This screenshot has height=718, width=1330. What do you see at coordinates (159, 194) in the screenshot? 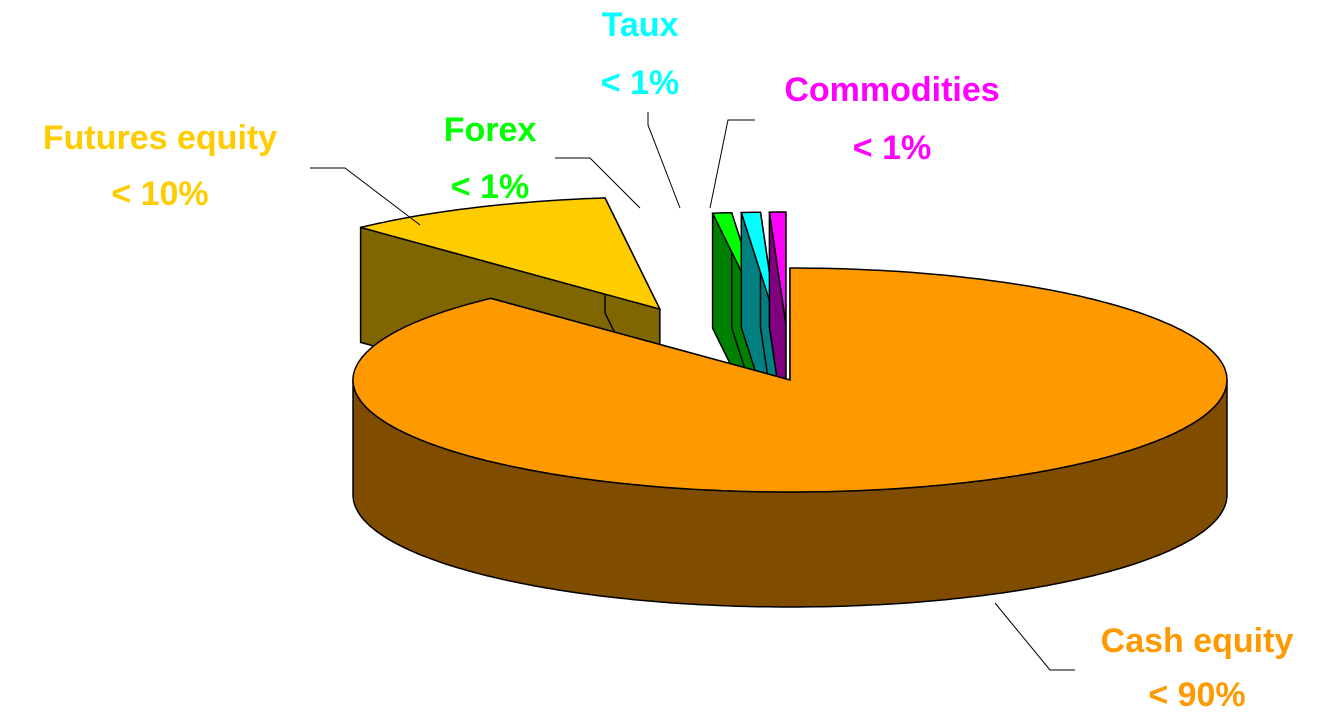
I see `slice-value-label: < 10%` at bounding box center [159, 194].